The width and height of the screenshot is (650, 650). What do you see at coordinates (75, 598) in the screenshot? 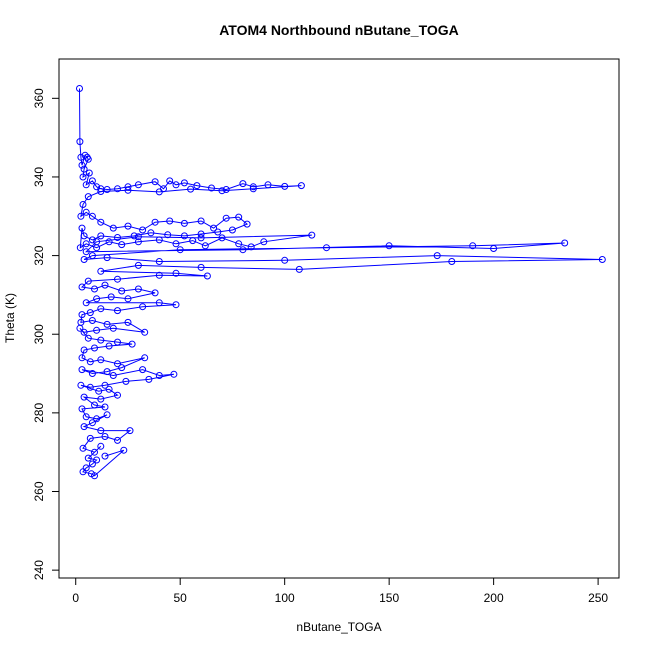
I see `x-tick-label: 0` at bounding box center [75, 598].